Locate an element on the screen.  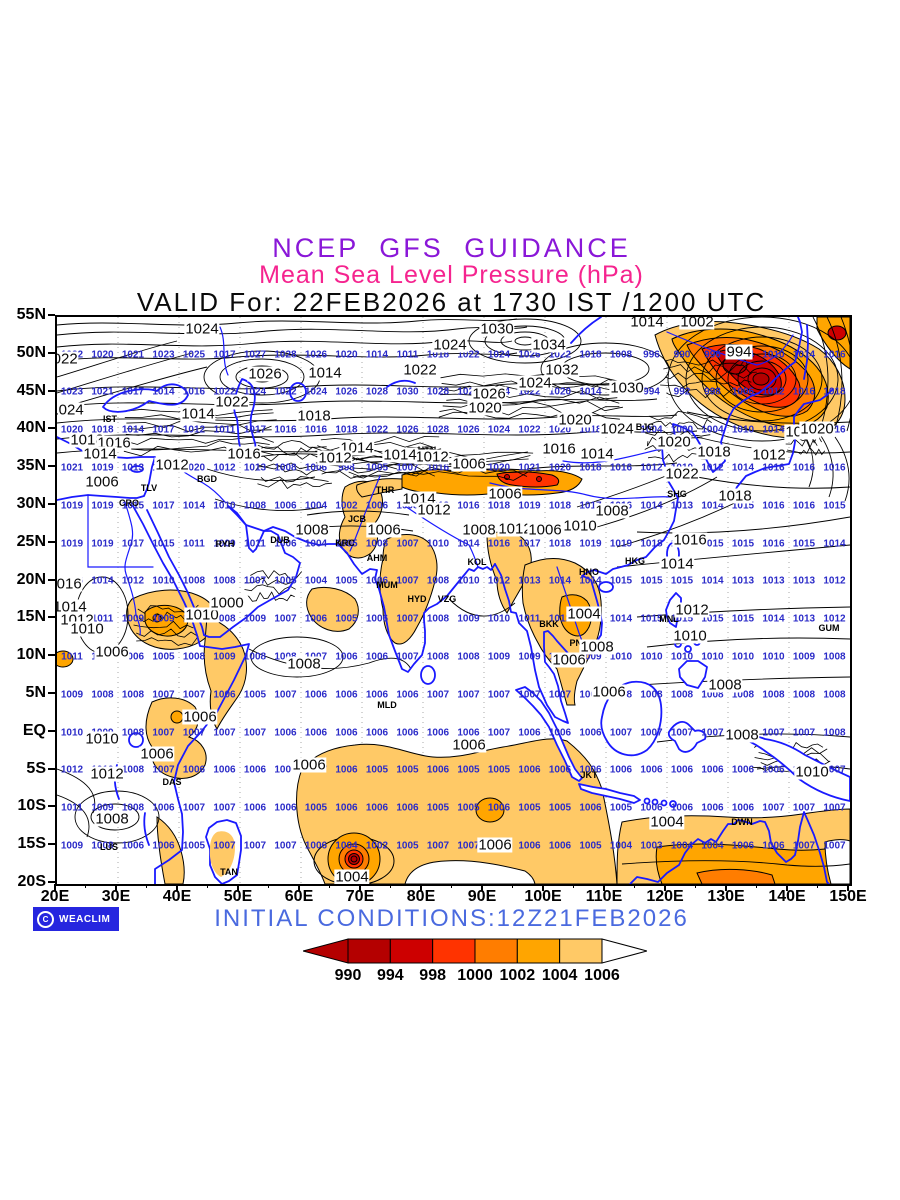
station-code: CRO is located at coordinates (129, 503).